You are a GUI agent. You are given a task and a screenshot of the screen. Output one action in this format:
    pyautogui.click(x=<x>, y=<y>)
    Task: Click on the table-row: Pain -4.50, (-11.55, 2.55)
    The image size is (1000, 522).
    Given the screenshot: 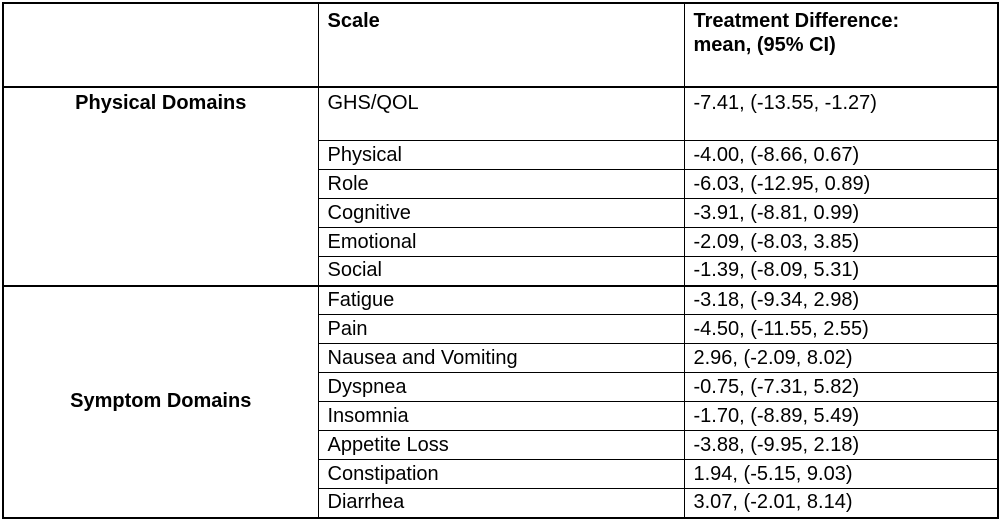 What is the action you would take?
    pyautogui.click(x=501, y=329)
    